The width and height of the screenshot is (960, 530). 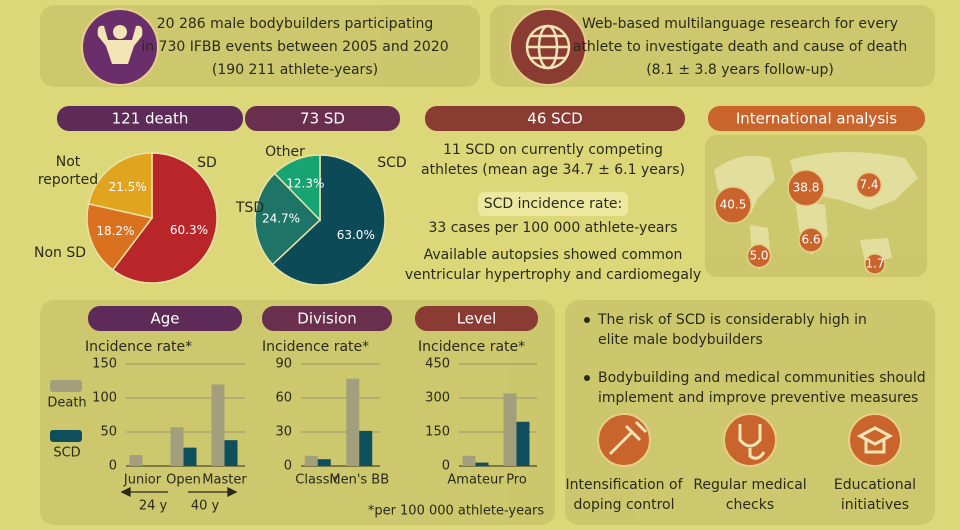 What do you see at coordinates (295, 24) in the screenshot?
I see `header-text: 20 286 male bodybuilders participating` at bounding box center [295, 24].